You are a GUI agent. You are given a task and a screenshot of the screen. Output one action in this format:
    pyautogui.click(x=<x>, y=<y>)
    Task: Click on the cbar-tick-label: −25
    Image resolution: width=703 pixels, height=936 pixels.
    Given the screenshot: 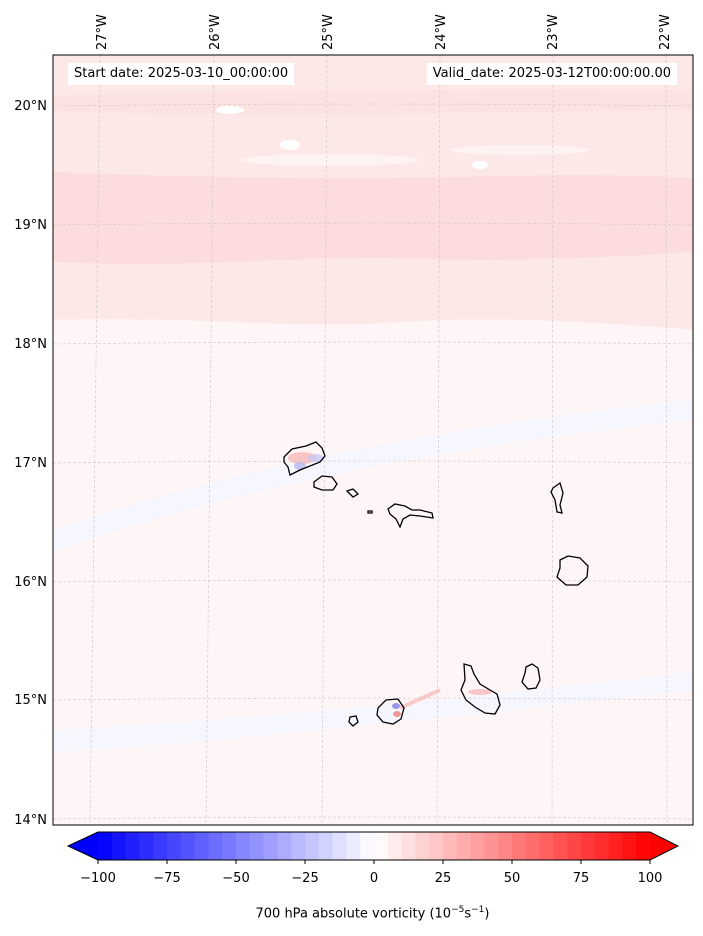 What is the action you would take?
    pyautogui.click(x=304, y=878)
    